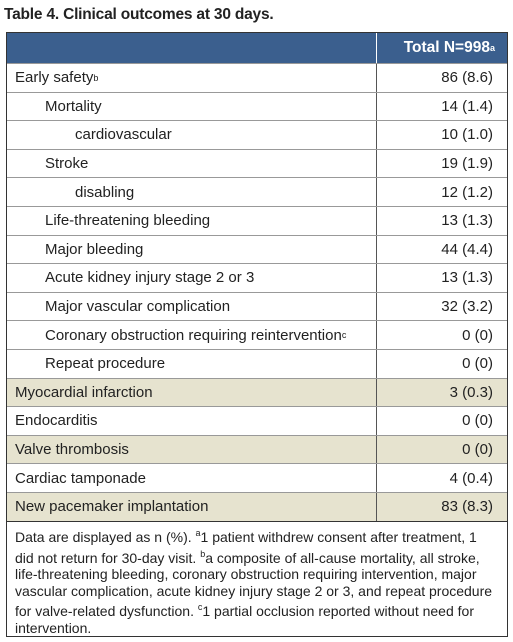  I want to click on row-label: Major vascular complication, so click(138, 307).